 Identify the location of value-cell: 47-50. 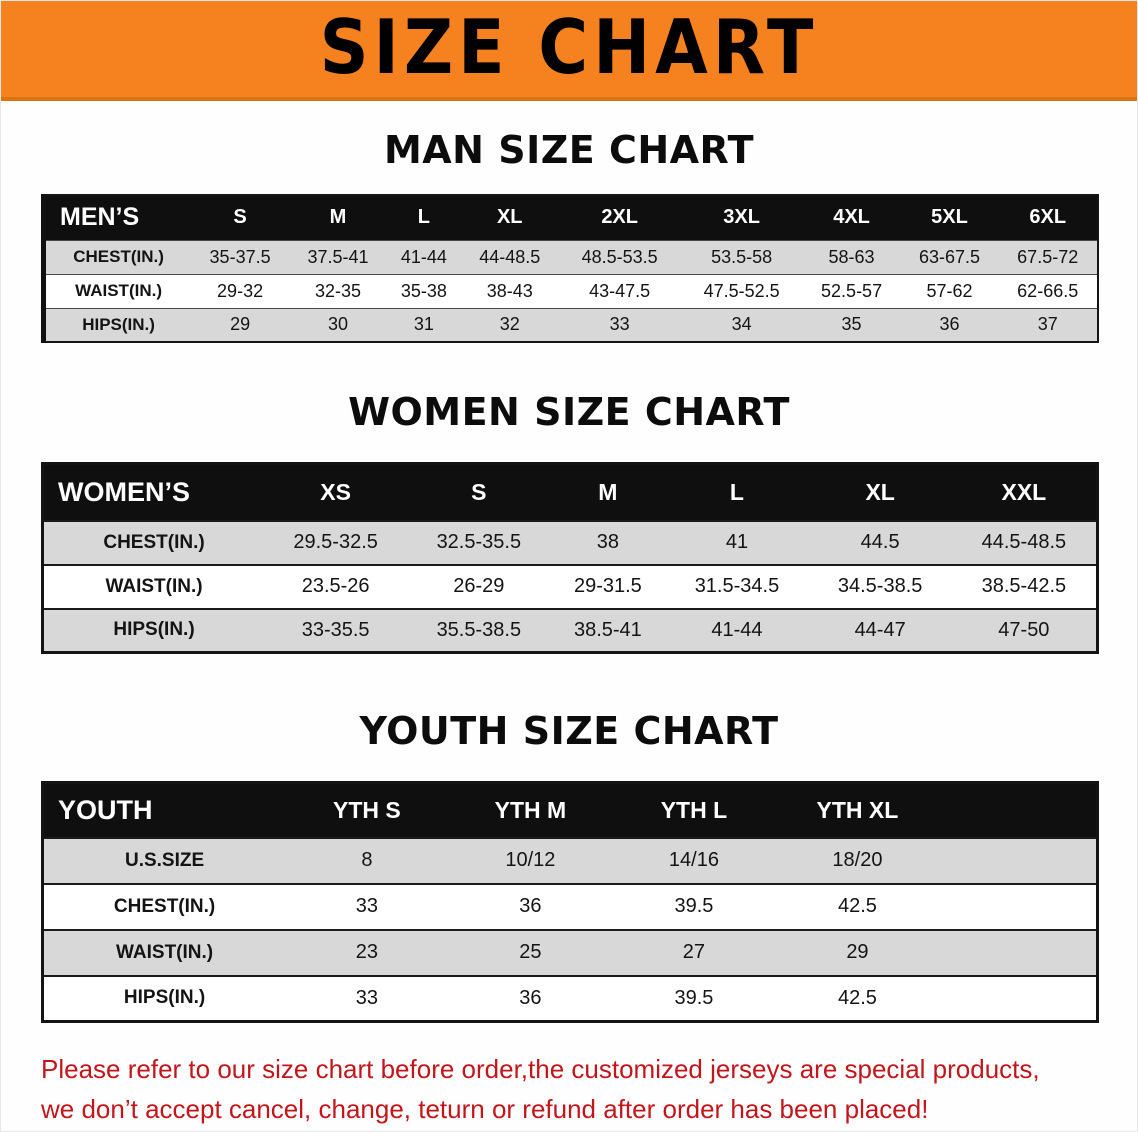
(1024, 629).